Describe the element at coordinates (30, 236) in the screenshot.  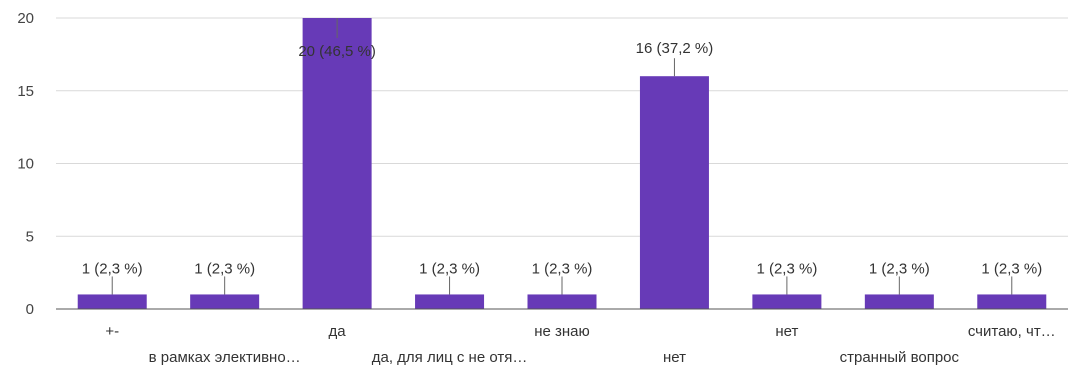
I see `y-tick-label: 5` at that location.